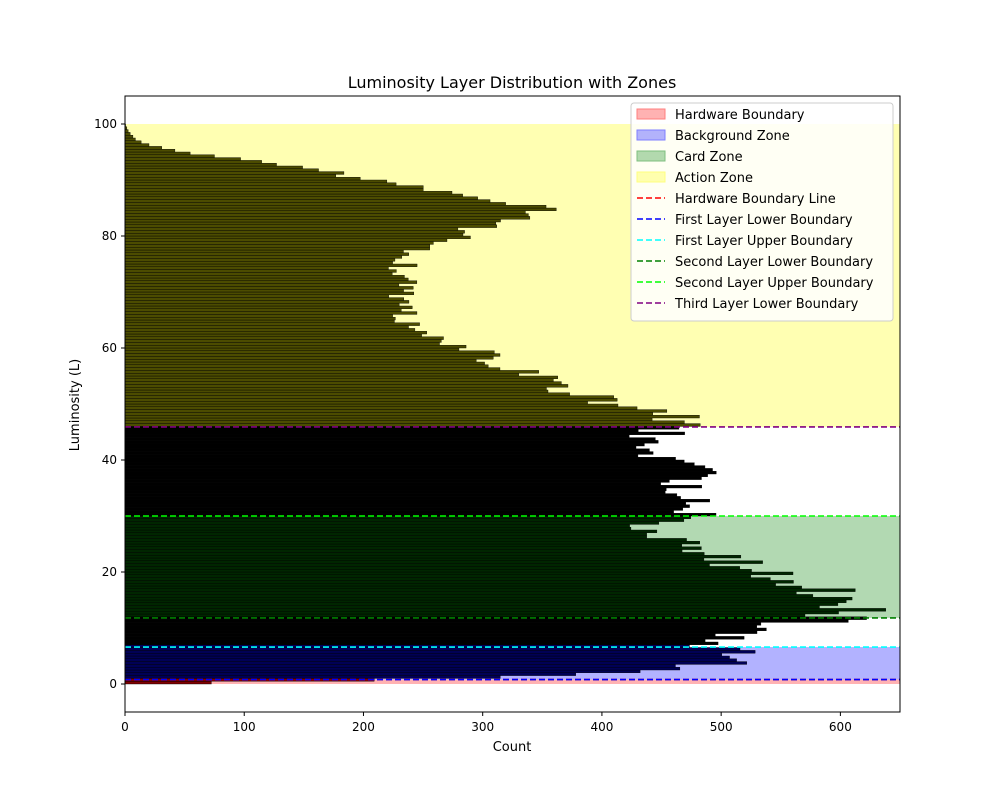 The image size is (1000, 804). I want to click on y-tick-label: 40, so click(109, 460).